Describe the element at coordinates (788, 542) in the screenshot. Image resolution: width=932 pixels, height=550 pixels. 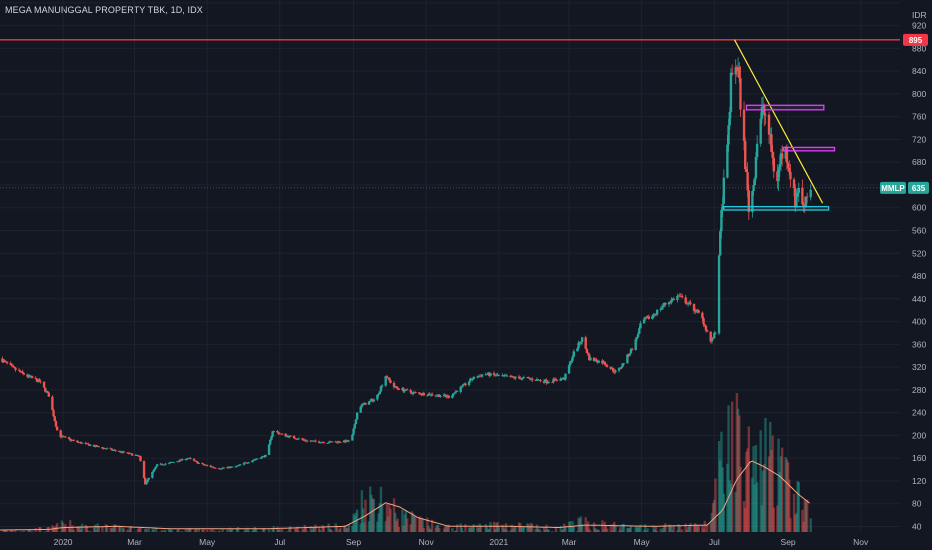
I see `time-tick-label: Sep` at that location.